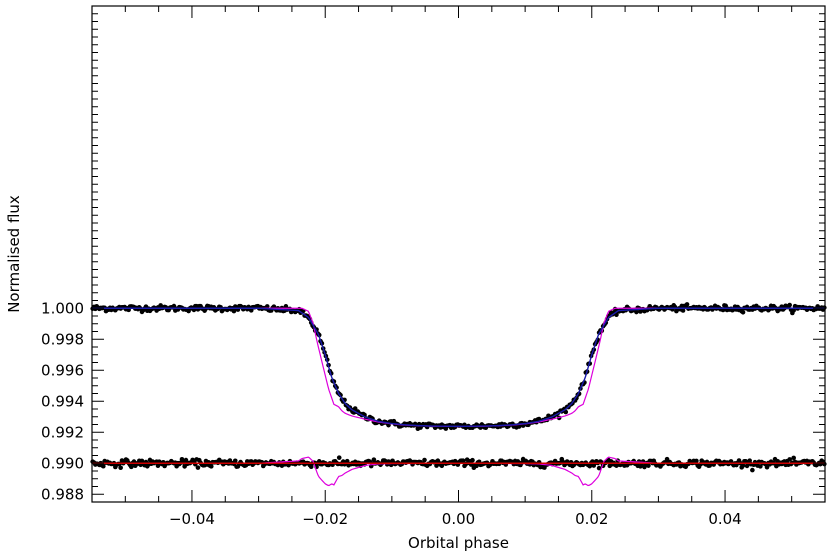 This screenshot has height=552, width=830. What do you see at coordinates (62, 370) in the screenshot?
I see `y-tick-label: 0.996` at bounding box center [62, 370].